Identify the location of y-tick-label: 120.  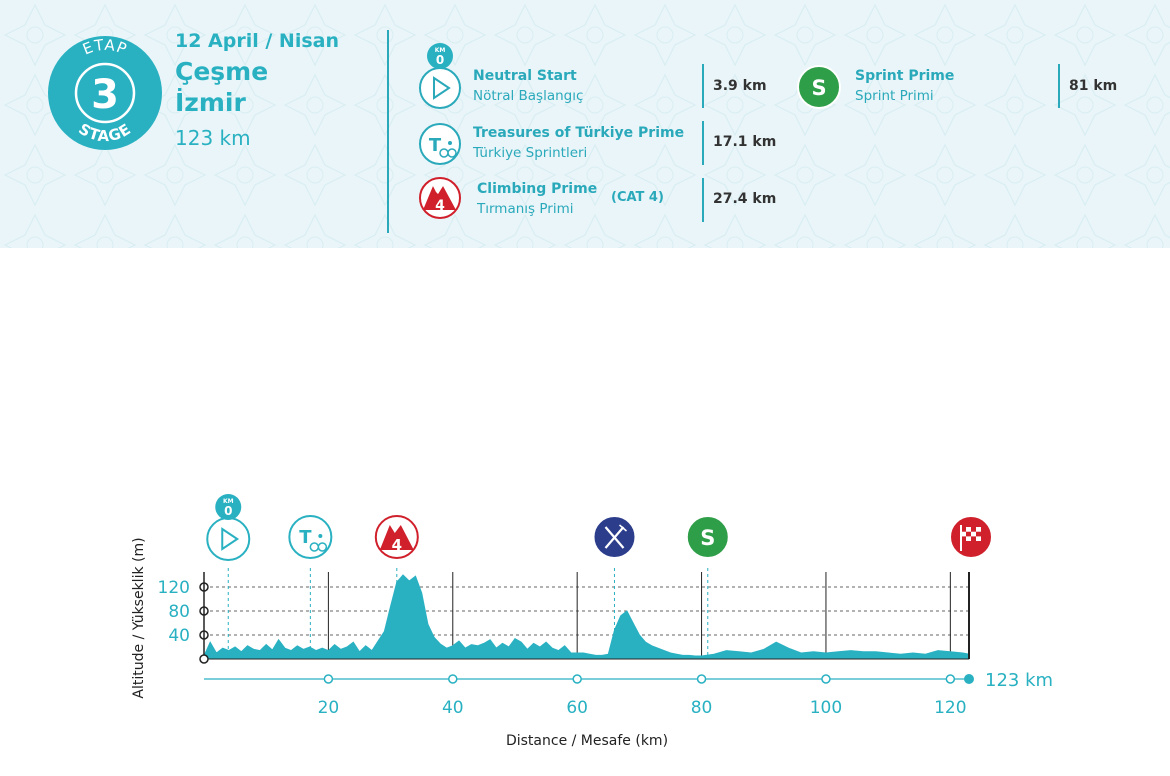
(174, 588).